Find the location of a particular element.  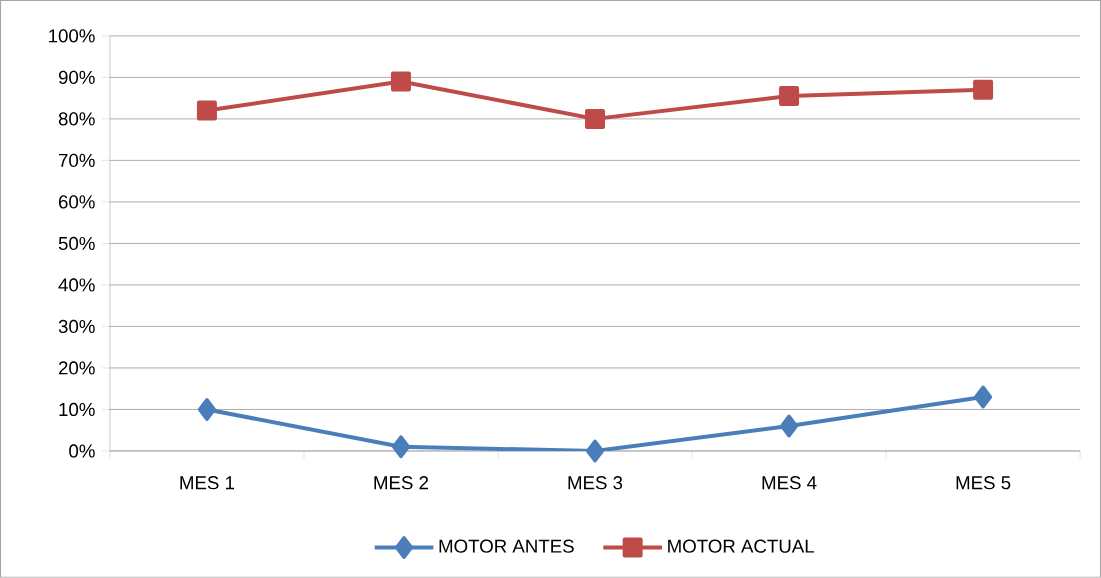

y-tick-label: 40% is located at coordinates (76, 285).